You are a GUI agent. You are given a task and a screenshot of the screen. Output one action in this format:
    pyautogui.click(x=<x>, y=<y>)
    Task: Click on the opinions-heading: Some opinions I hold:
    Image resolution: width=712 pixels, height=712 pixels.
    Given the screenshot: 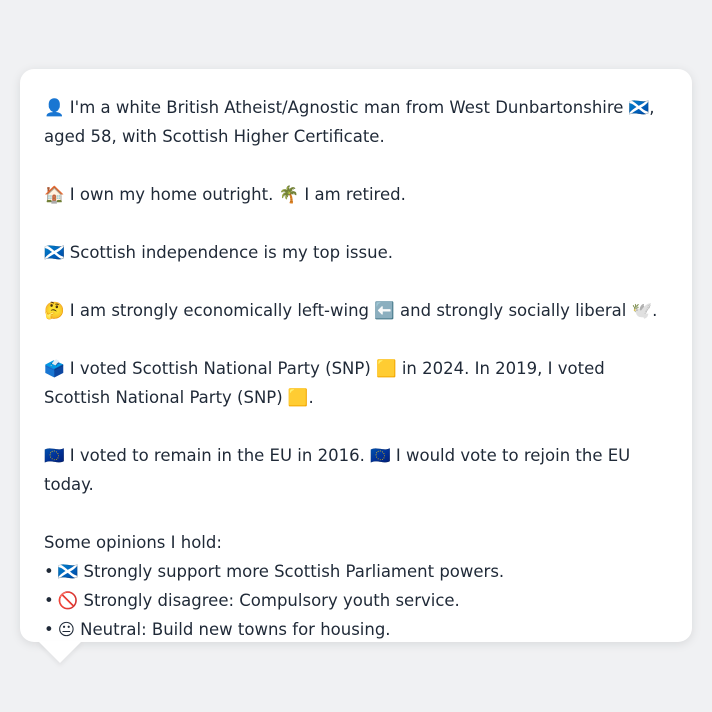 What is the action you would take?
    pyautogui.click(x=133, y=542)
    